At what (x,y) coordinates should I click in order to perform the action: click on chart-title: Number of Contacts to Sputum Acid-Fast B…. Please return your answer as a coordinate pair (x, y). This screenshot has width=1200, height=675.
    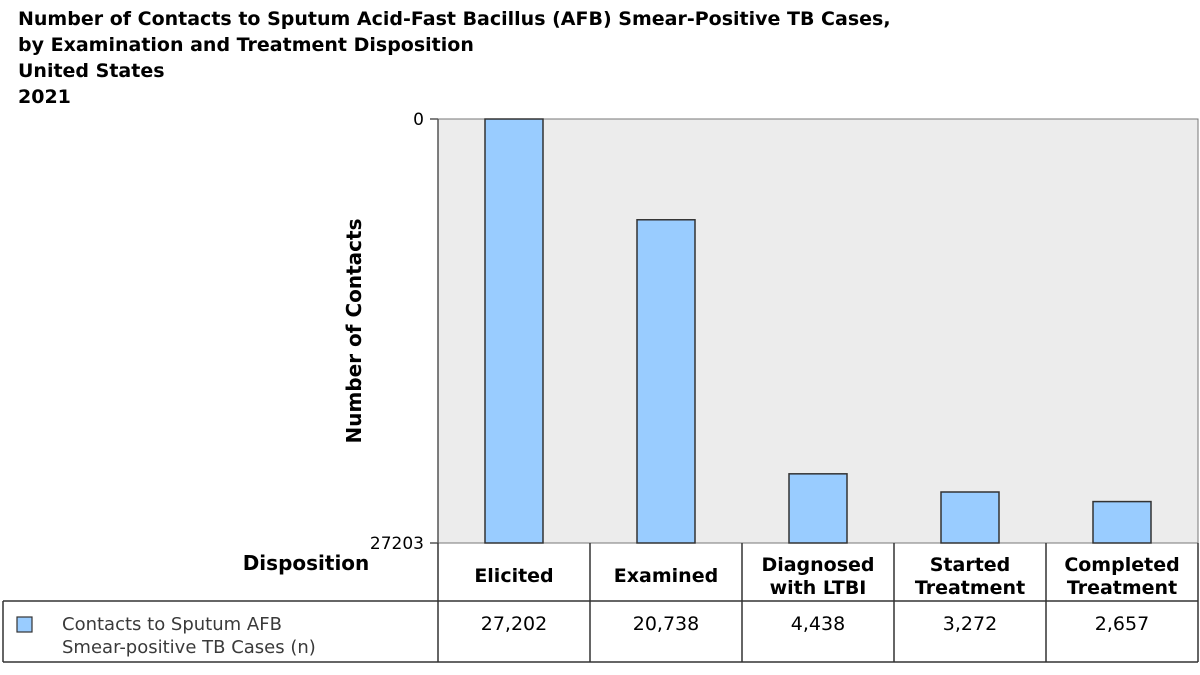
    Looking at the image, I should click on (454, 58).